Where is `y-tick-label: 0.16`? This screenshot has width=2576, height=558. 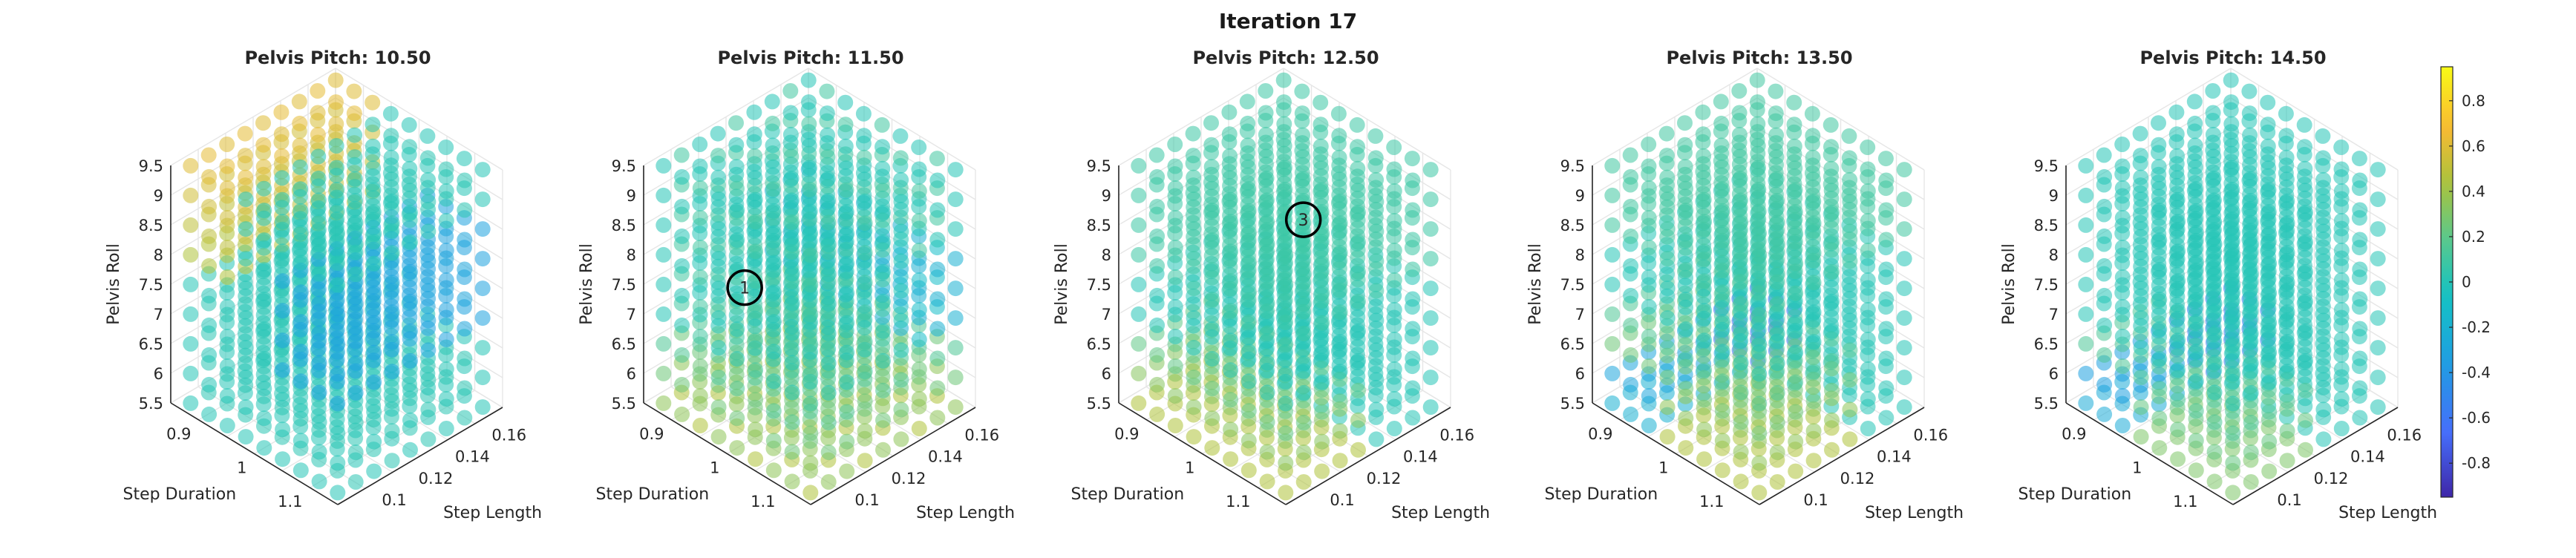
y-tick-label: 0.16 is located at coordinates (1457, 435).